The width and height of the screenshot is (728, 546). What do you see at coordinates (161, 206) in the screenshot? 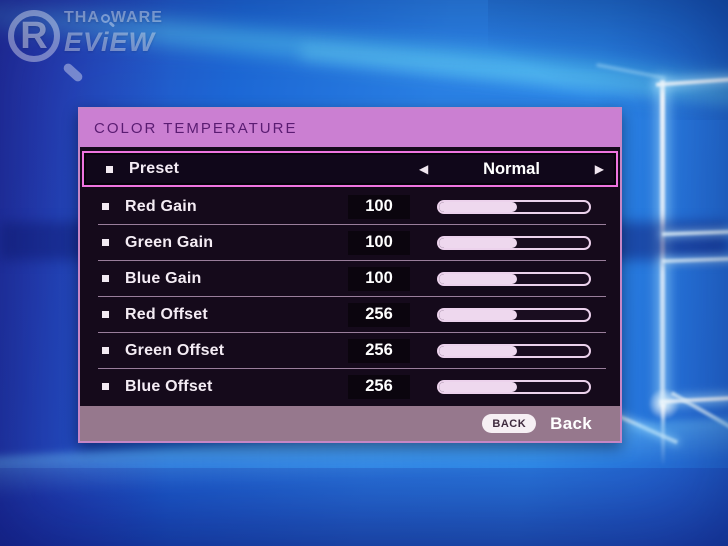
I see `row-label: Red Gain` at bounding box center [161, 206].